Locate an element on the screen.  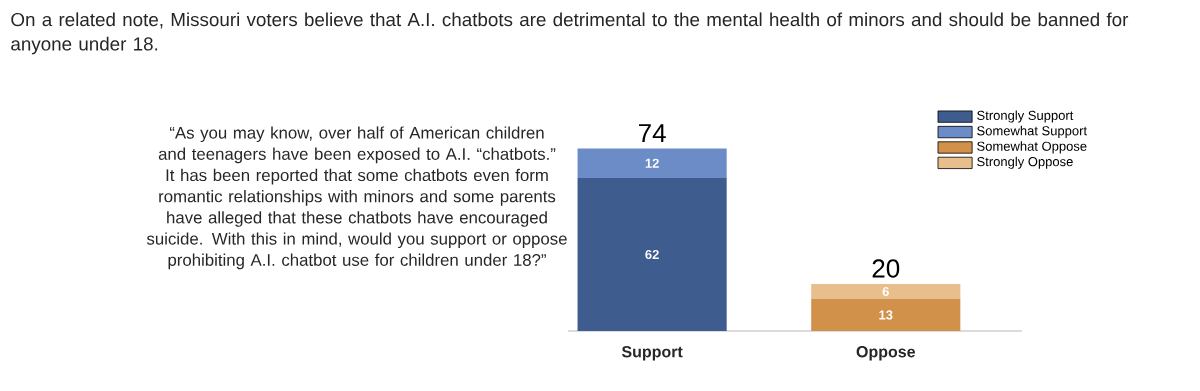
data-label: 62 is located at coordinates (652, 254).